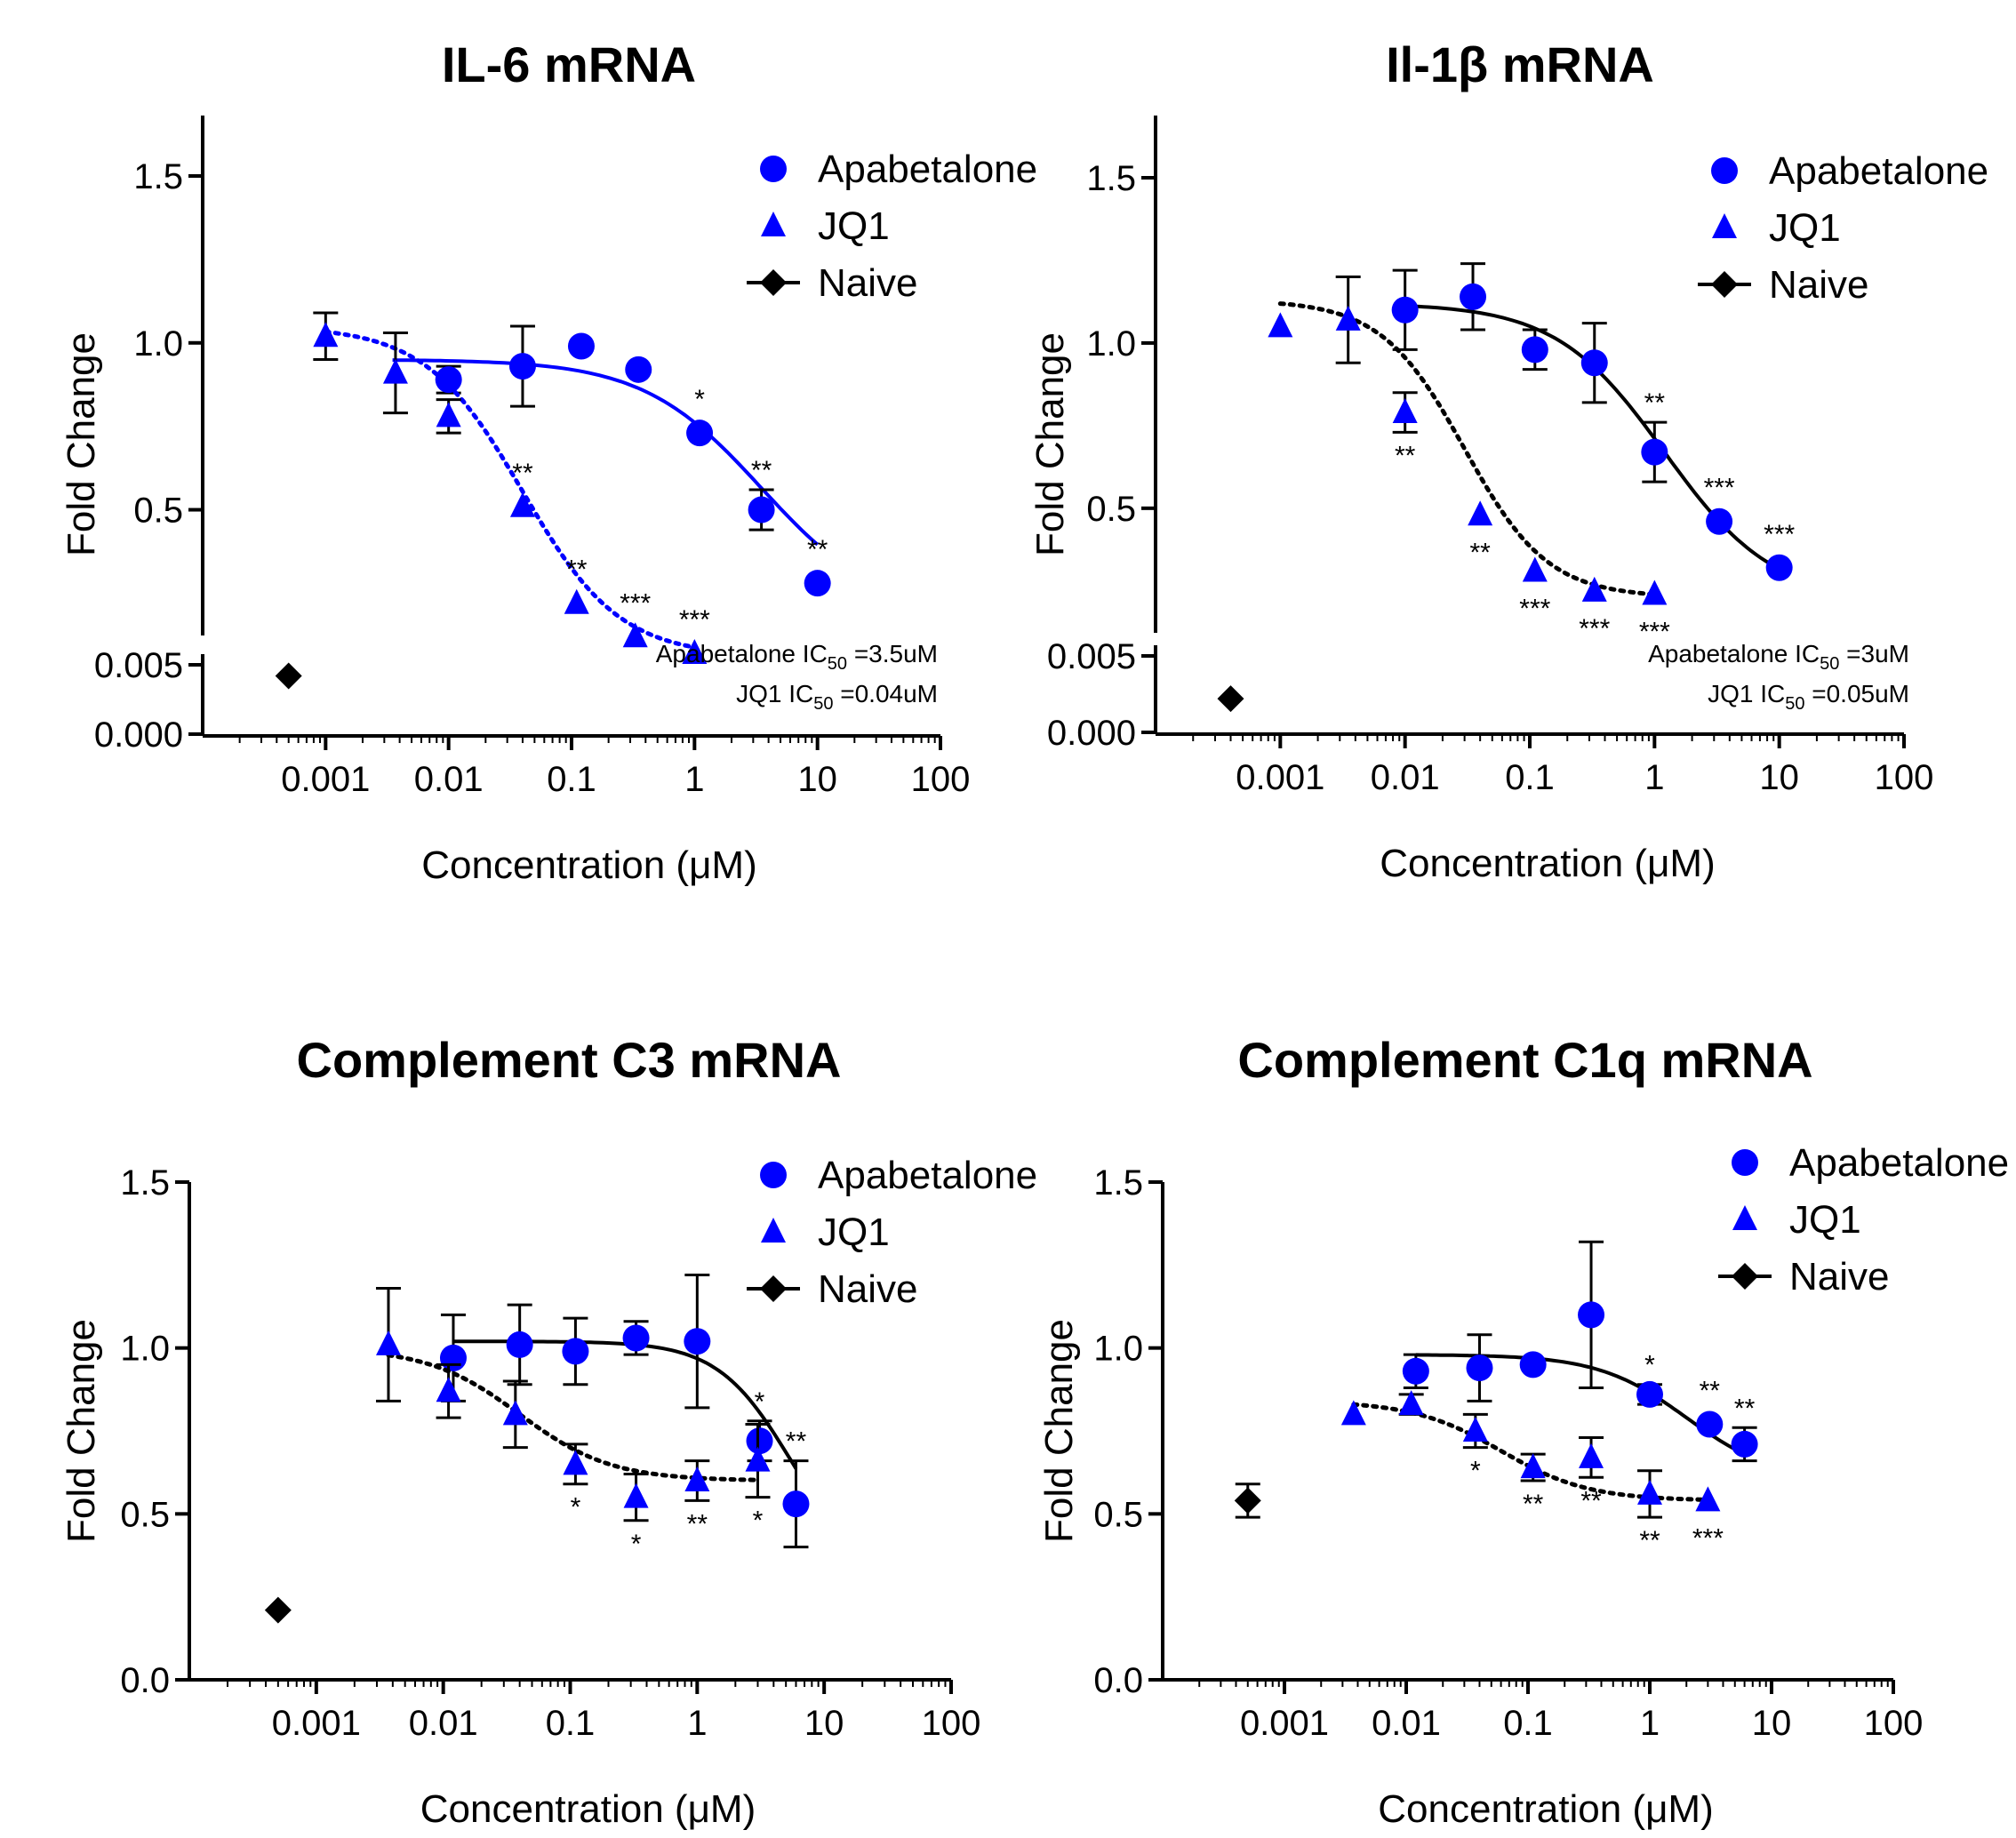 Image resolution: width=2016 pixels, height=1838 pixels. I want to click on series-naive, so click(278, 1610).